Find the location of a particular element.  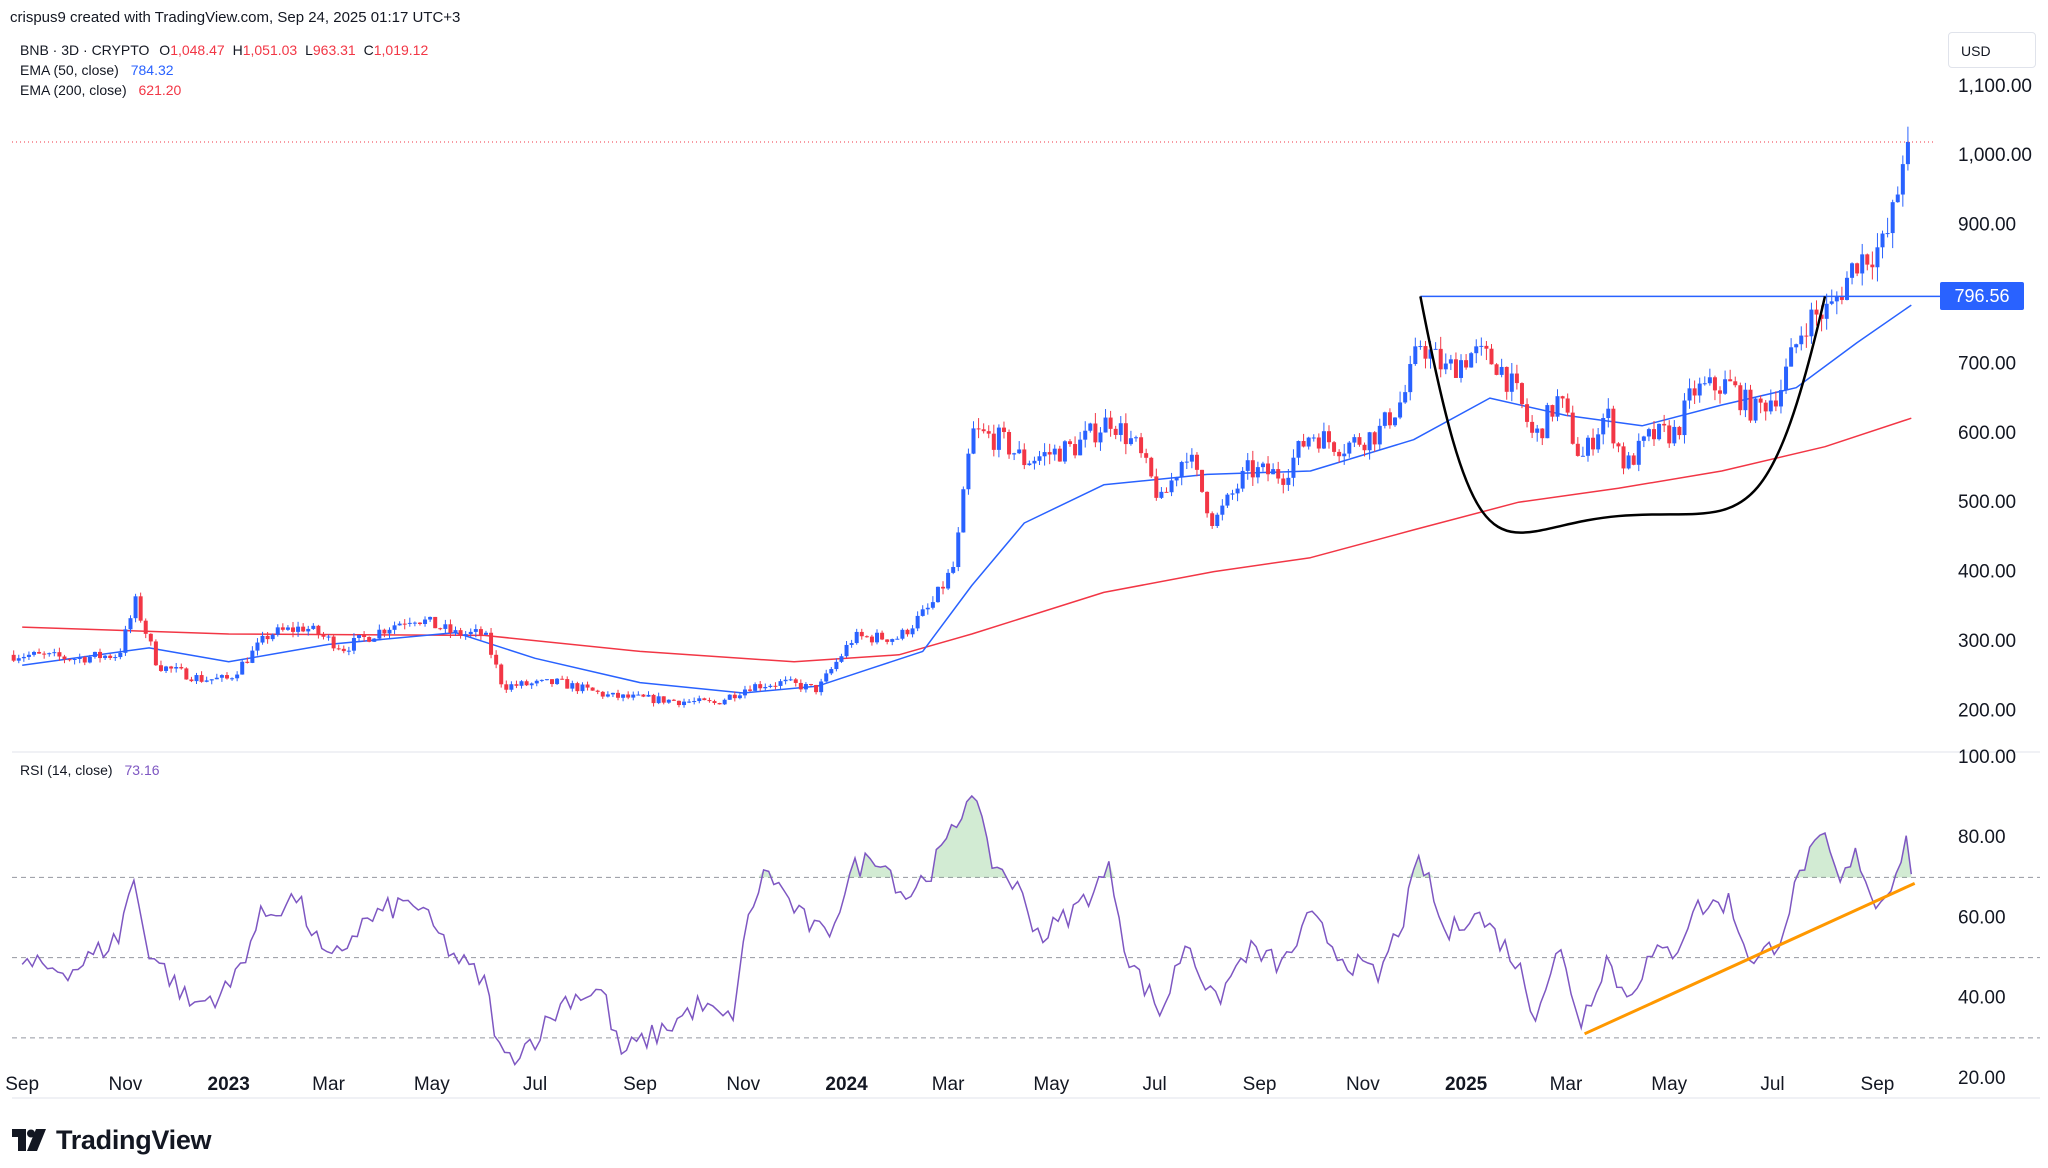

ohlc-close-value: 1,019.12 is located at coordinates (401, 50).